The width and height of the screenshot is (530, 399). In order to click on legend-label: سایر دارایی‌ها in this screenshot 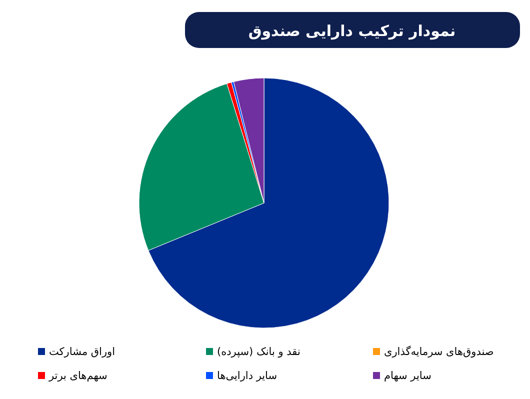, I will do `click(247, 376)`.